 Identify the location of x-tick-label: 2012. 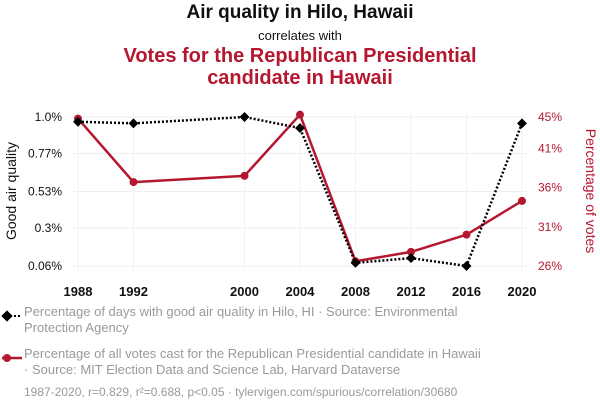
(411, 291).